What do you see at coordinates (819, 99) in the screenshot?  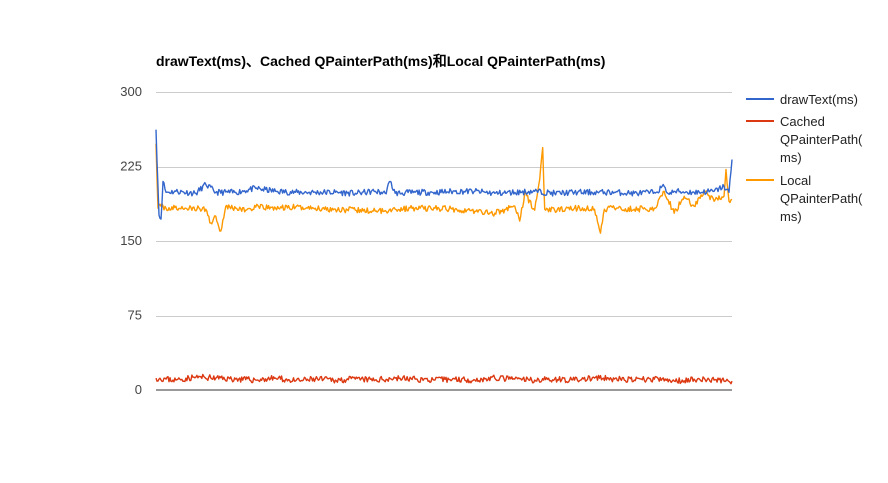 I see `legend-label: drawText(ms)` at bounding box center [819, 99].